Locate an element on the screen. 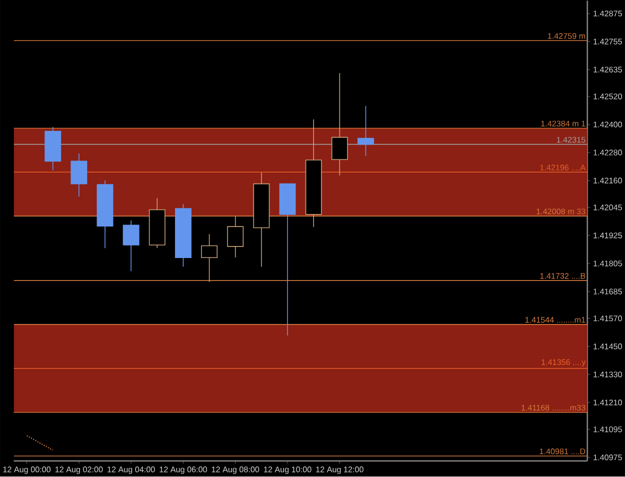 This screenshot has width=625, height=477. y-tick-label: 1.42520 is located at coordinates (608, 97).